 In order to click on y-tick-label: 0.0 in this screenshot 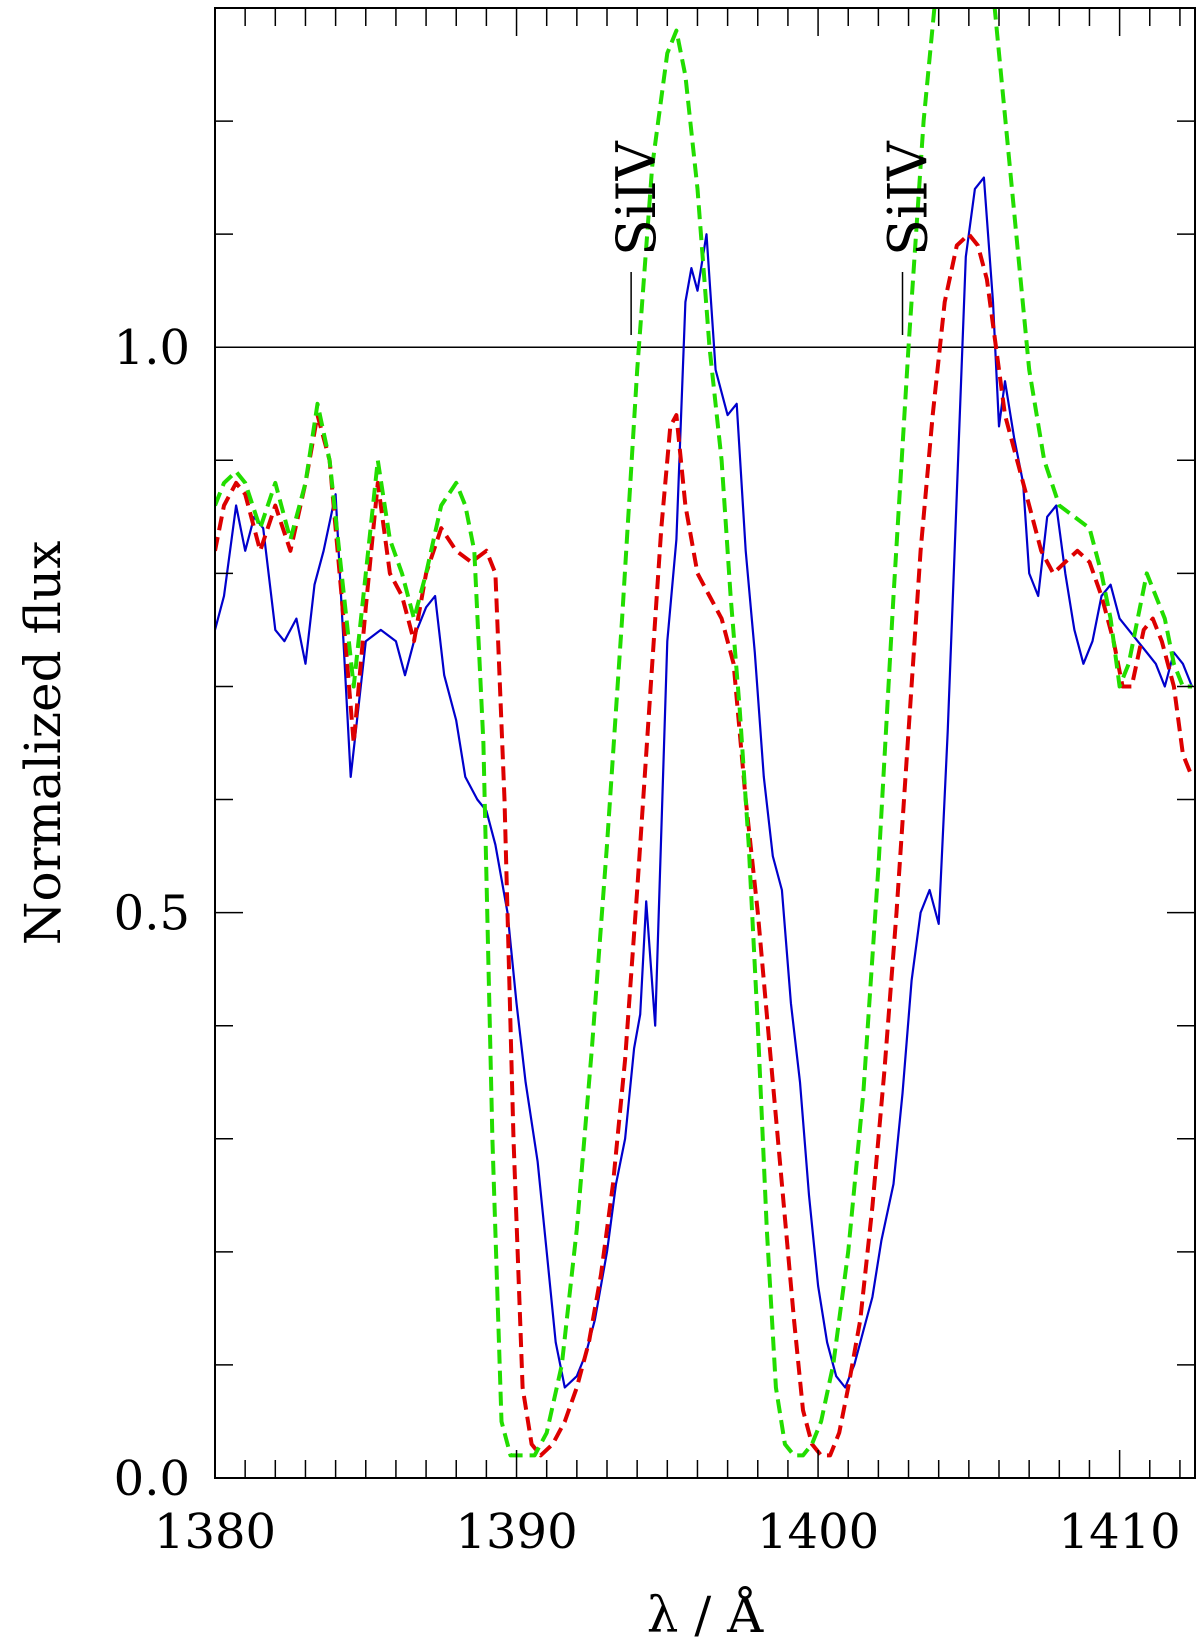, I will do `click(152, 1479)`.